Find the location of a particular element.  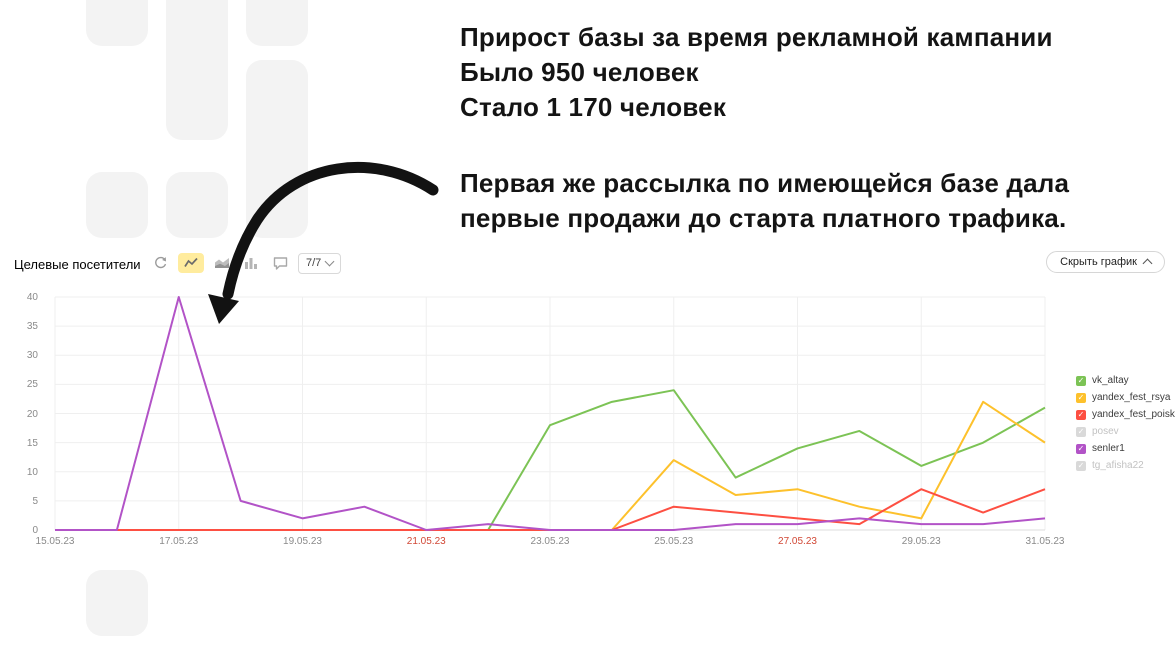

chart-type-bar-button is located at coordinates (251, 263).